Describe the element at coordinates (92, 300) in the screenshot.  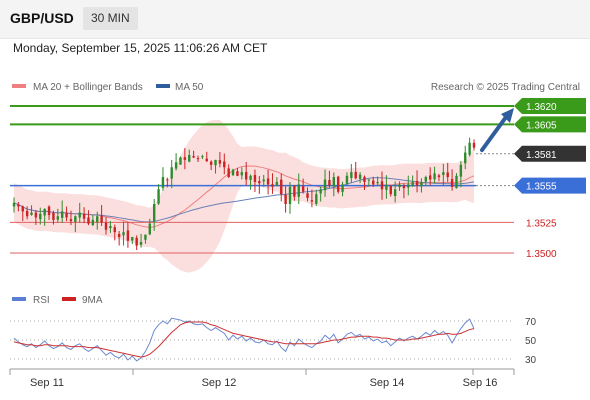
I see `rsi-ma-legend-label: 9MA` at that location.